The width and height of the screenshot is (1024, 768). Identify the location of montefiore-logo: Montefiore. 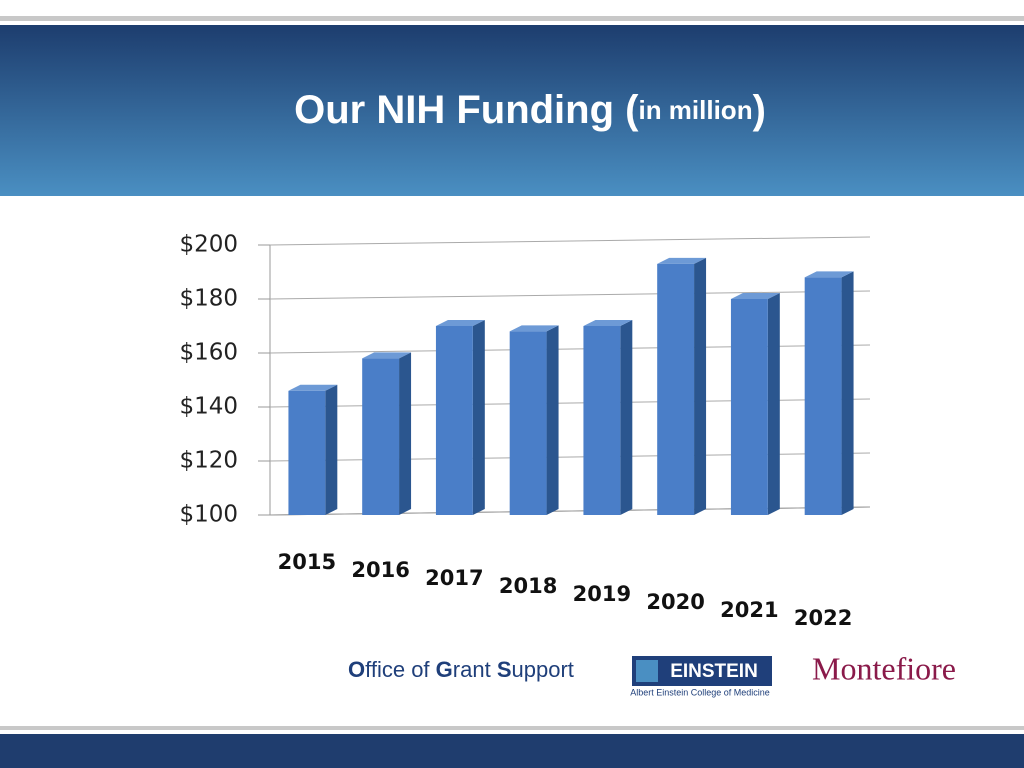
(884, 668).